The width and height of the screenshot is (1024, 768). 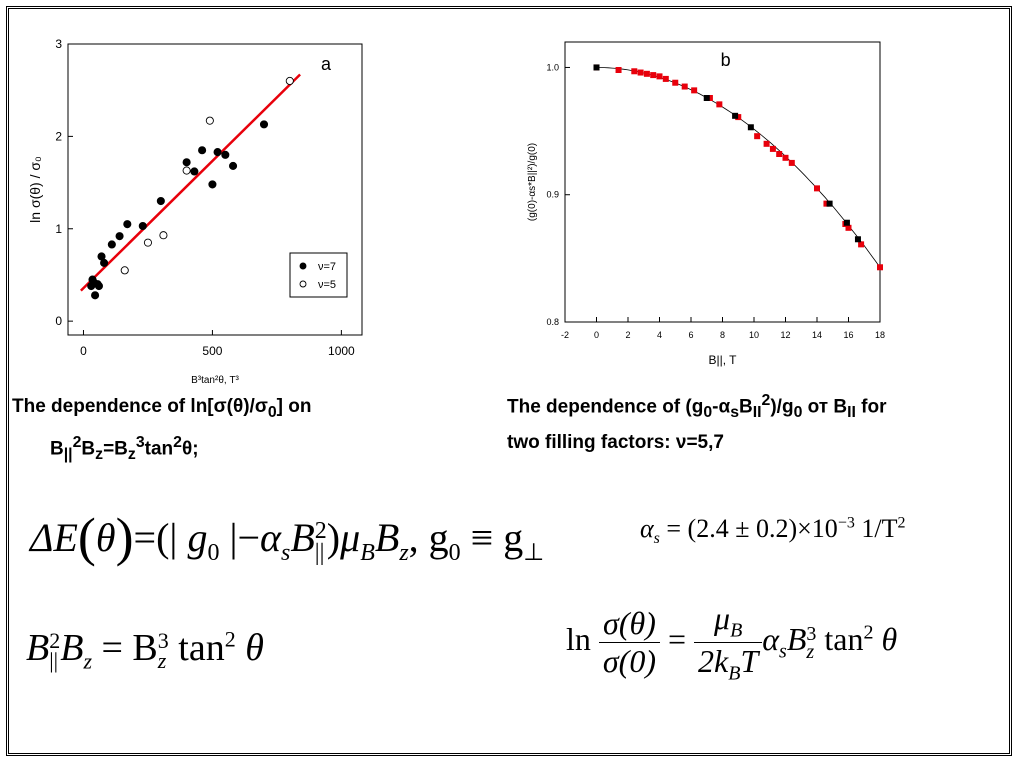 What do you see at coordinates (659, 335) in the screenshot?
I see `chart-b-xtick-label: 4` at bounding box center [659, 335].